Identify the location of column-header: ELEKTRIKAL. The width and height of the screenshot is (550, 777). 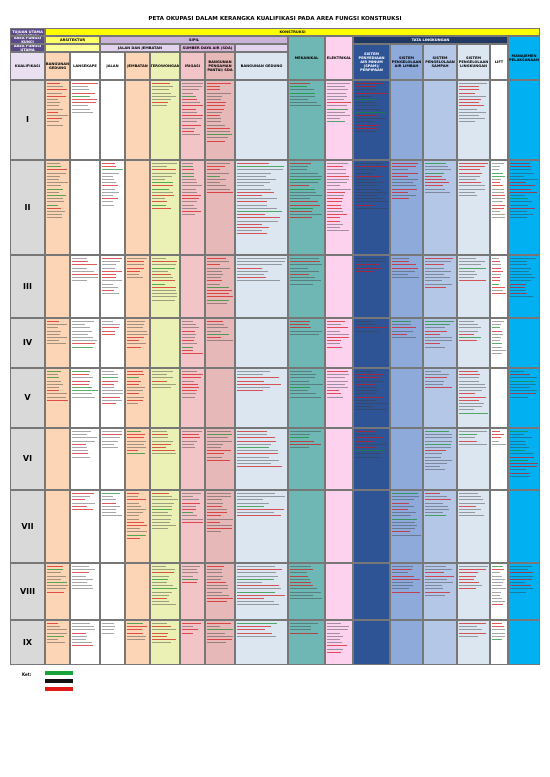
(339, 58).